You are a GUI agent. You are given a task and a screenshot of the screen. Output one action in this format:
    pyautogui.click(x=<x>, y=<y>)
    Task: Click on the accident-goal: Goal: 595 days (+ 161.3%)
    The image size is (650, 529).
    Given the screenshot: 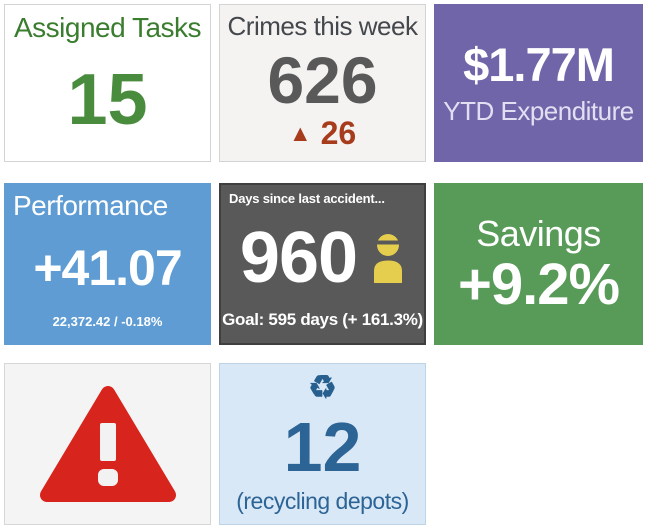 What is the action you would take?
    pyautogui.click(x=322, y=319)
    